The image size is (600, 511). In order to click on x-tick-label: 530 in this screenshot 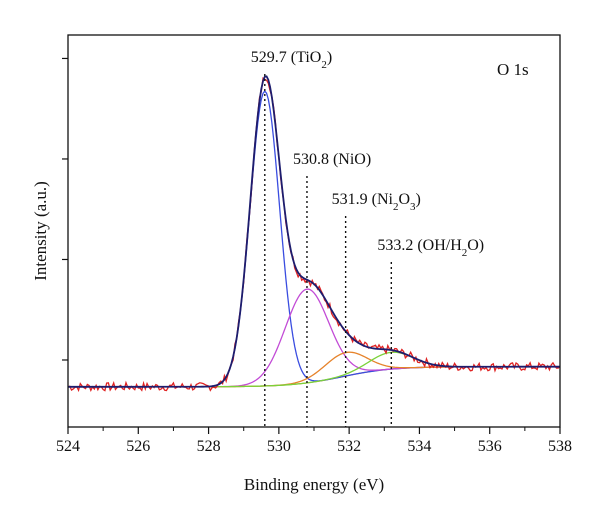, I will do `click(279, 446)`.